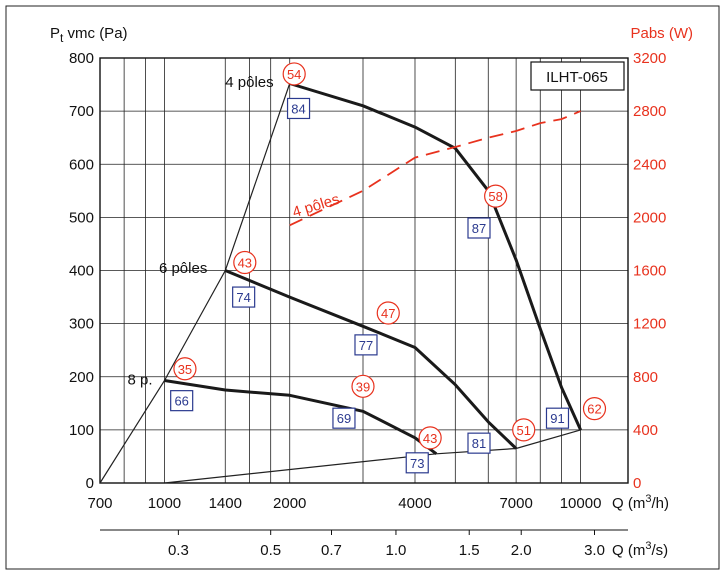 This screenshot has width=725, height=575. Describe the element at coordinates (225, 503) in the screenshot. I see `x-bottom-tick-label: 1400` at that location.